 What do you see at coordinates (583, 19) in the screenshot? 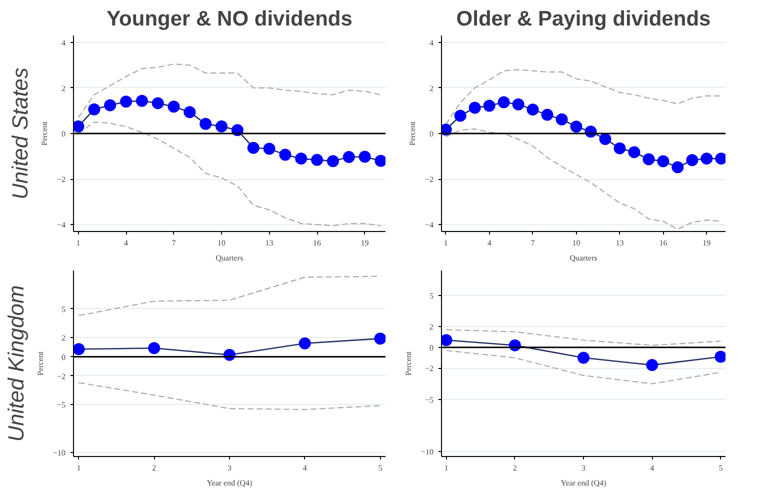
I see `chart-title: Older & Paying dividends` at bounding box center [583, 19].